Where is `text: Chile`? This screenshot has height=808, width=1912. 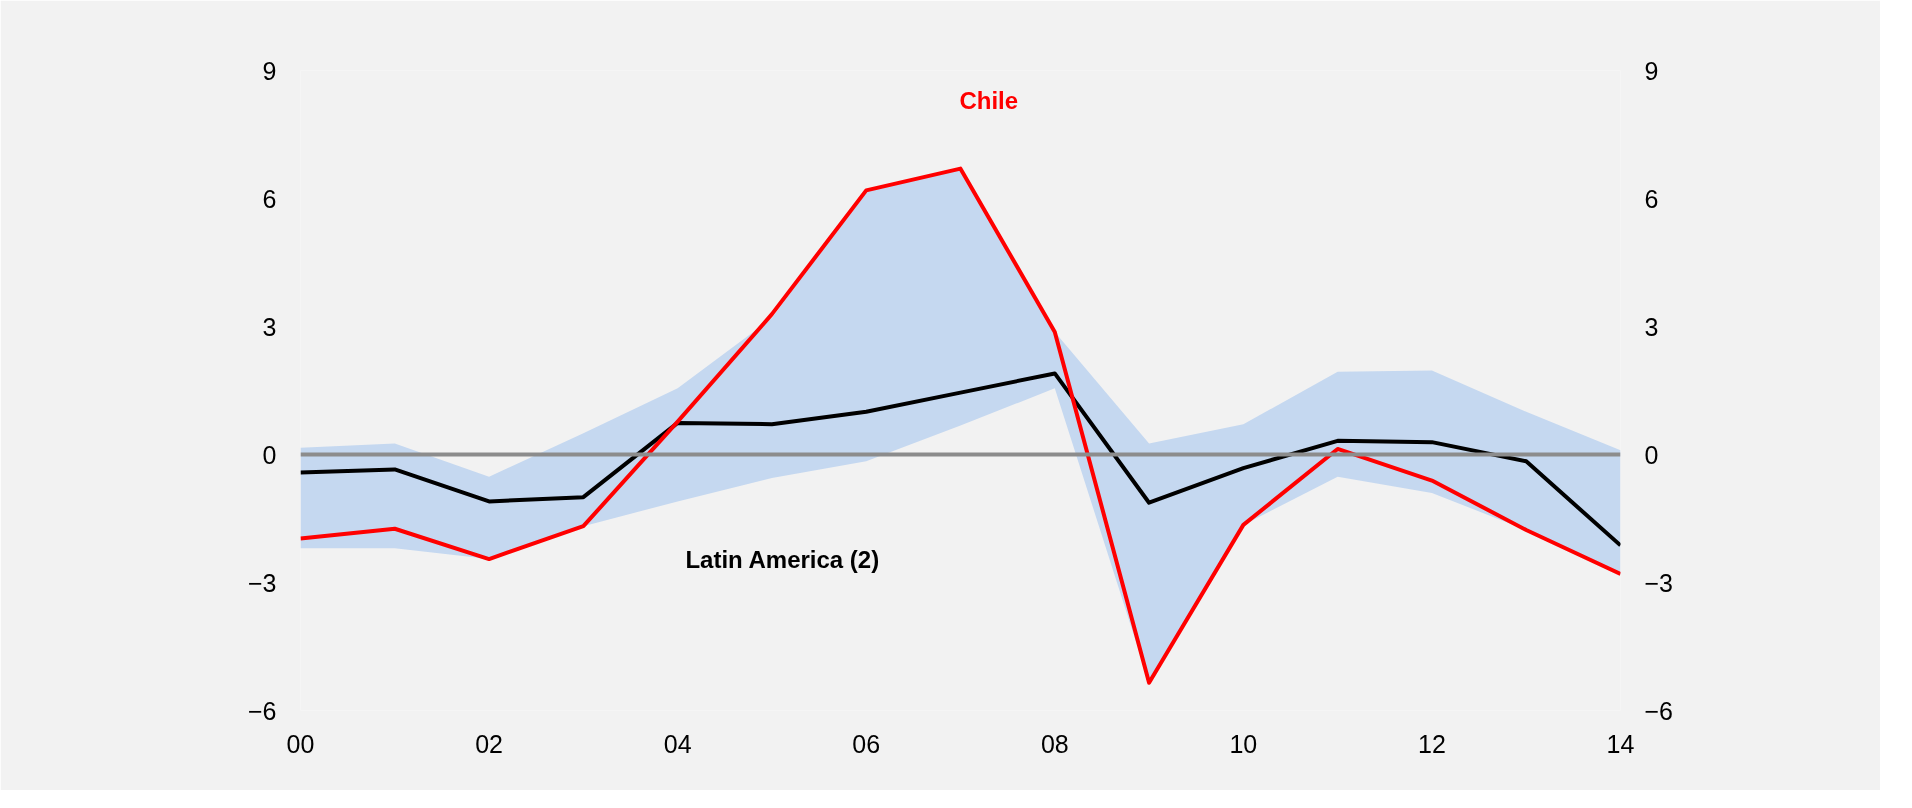
text: Chile is located at coordinates (989, 100).